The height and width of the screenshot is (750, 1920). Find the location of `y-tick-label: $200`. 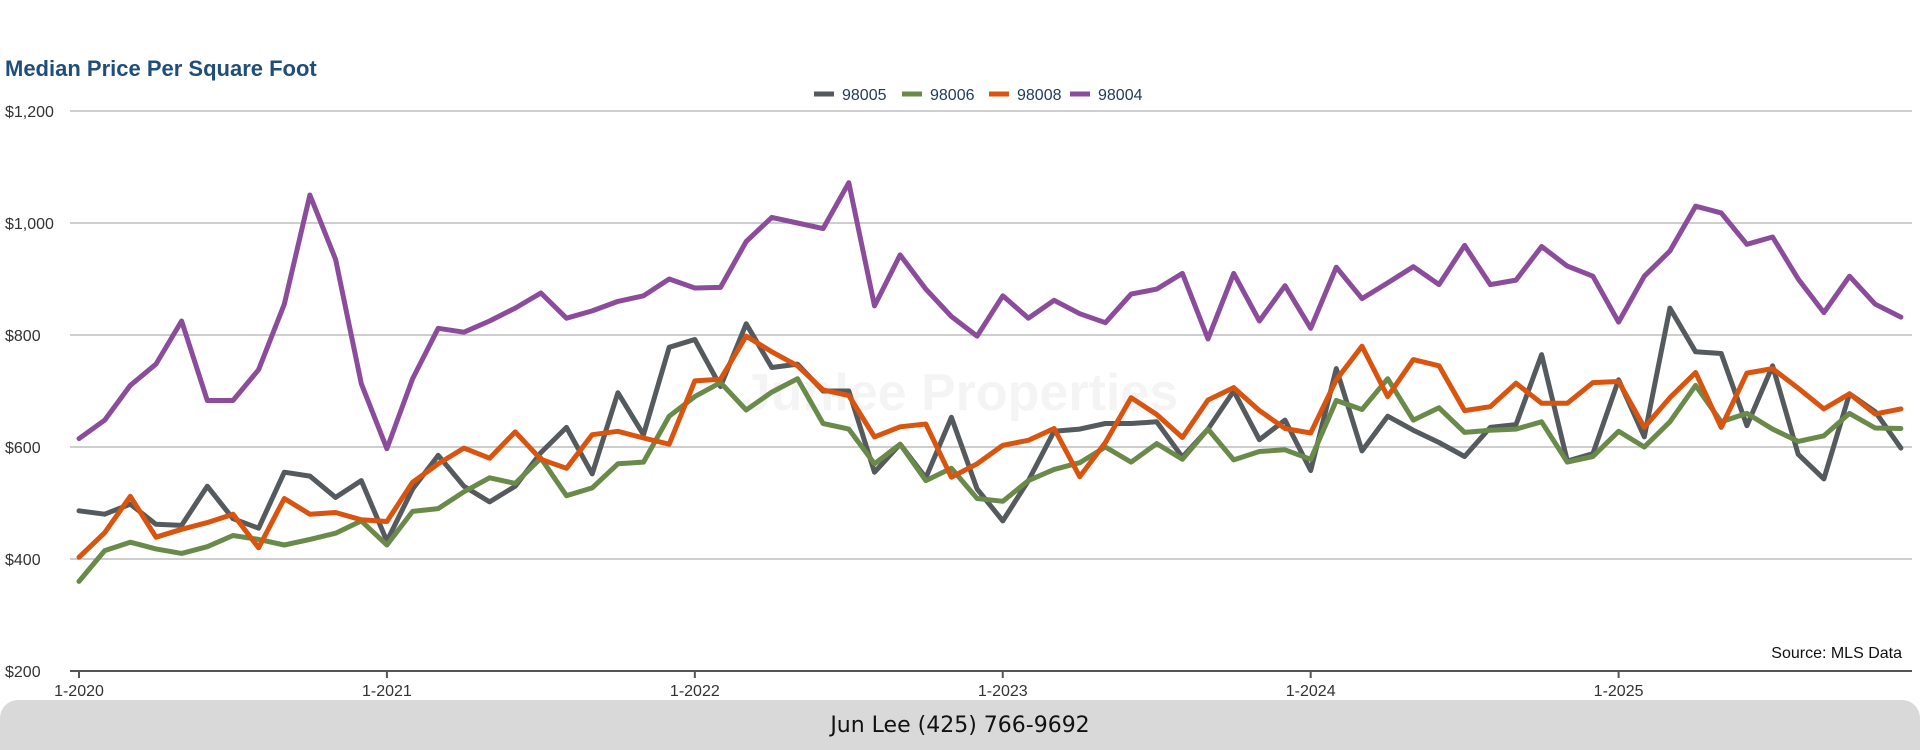

y-tick-label: $200 is located at coordinates (23, 672).